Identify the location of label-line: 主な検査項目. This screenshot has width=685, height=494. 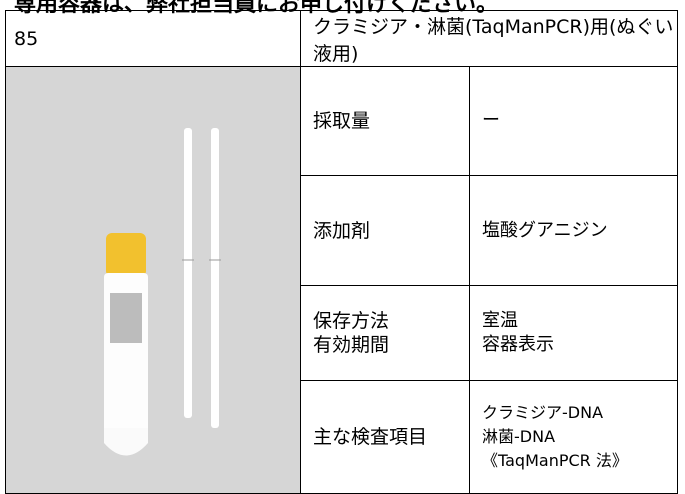
(370, 437).